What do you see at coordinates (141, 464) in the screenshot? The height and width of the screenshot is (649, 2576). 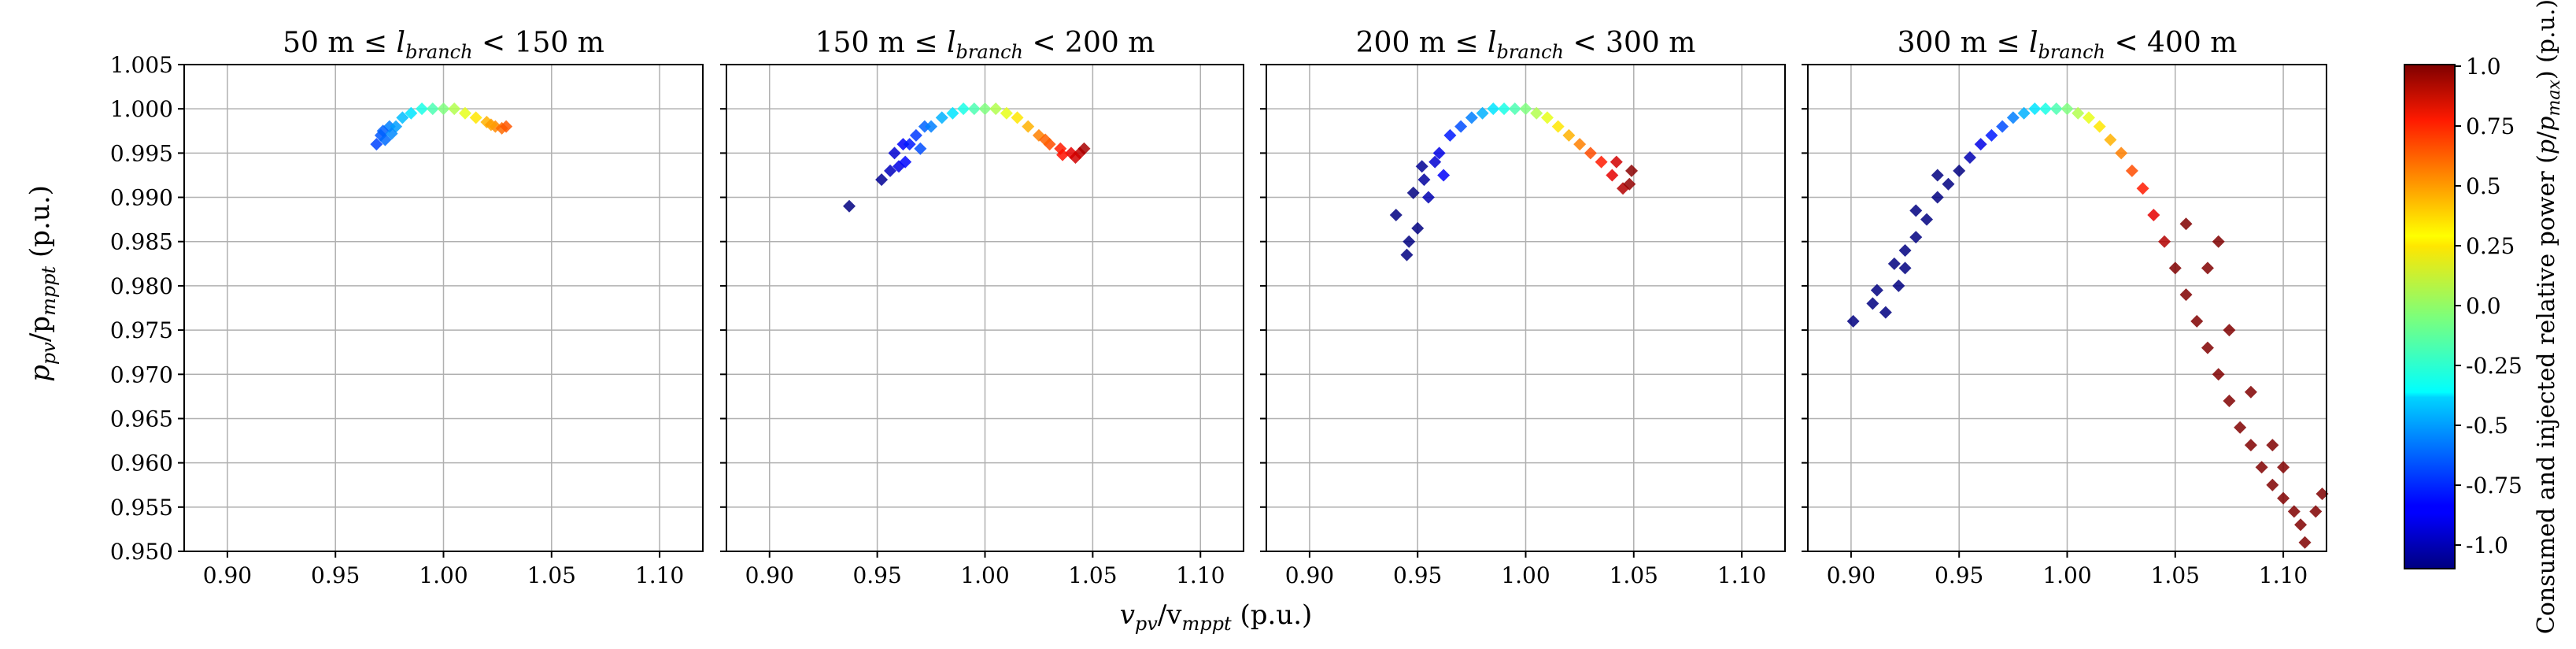 I see `y-tick-label: 0.960` at bounding box center [141, 464].